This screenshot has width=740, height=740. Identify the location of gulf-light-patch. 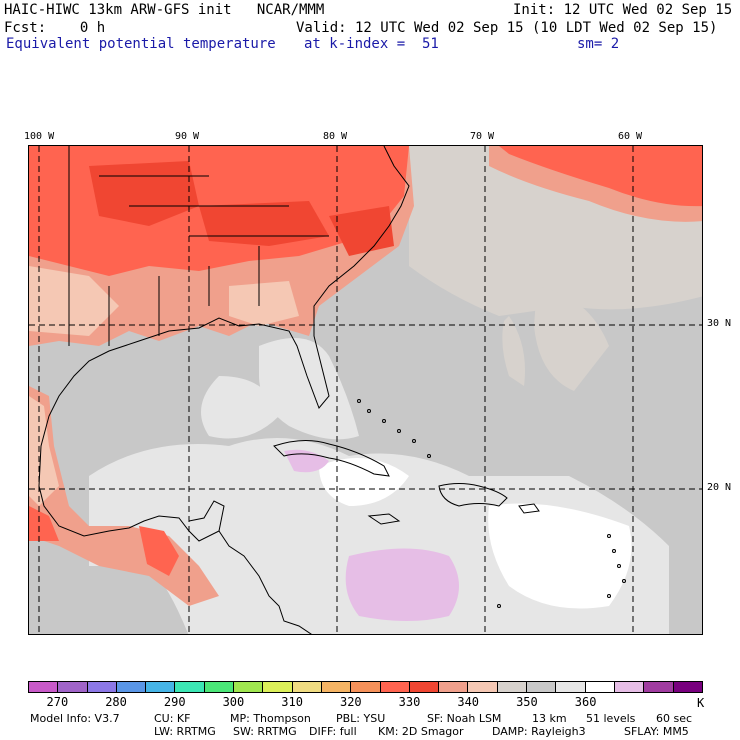
(309, 389).